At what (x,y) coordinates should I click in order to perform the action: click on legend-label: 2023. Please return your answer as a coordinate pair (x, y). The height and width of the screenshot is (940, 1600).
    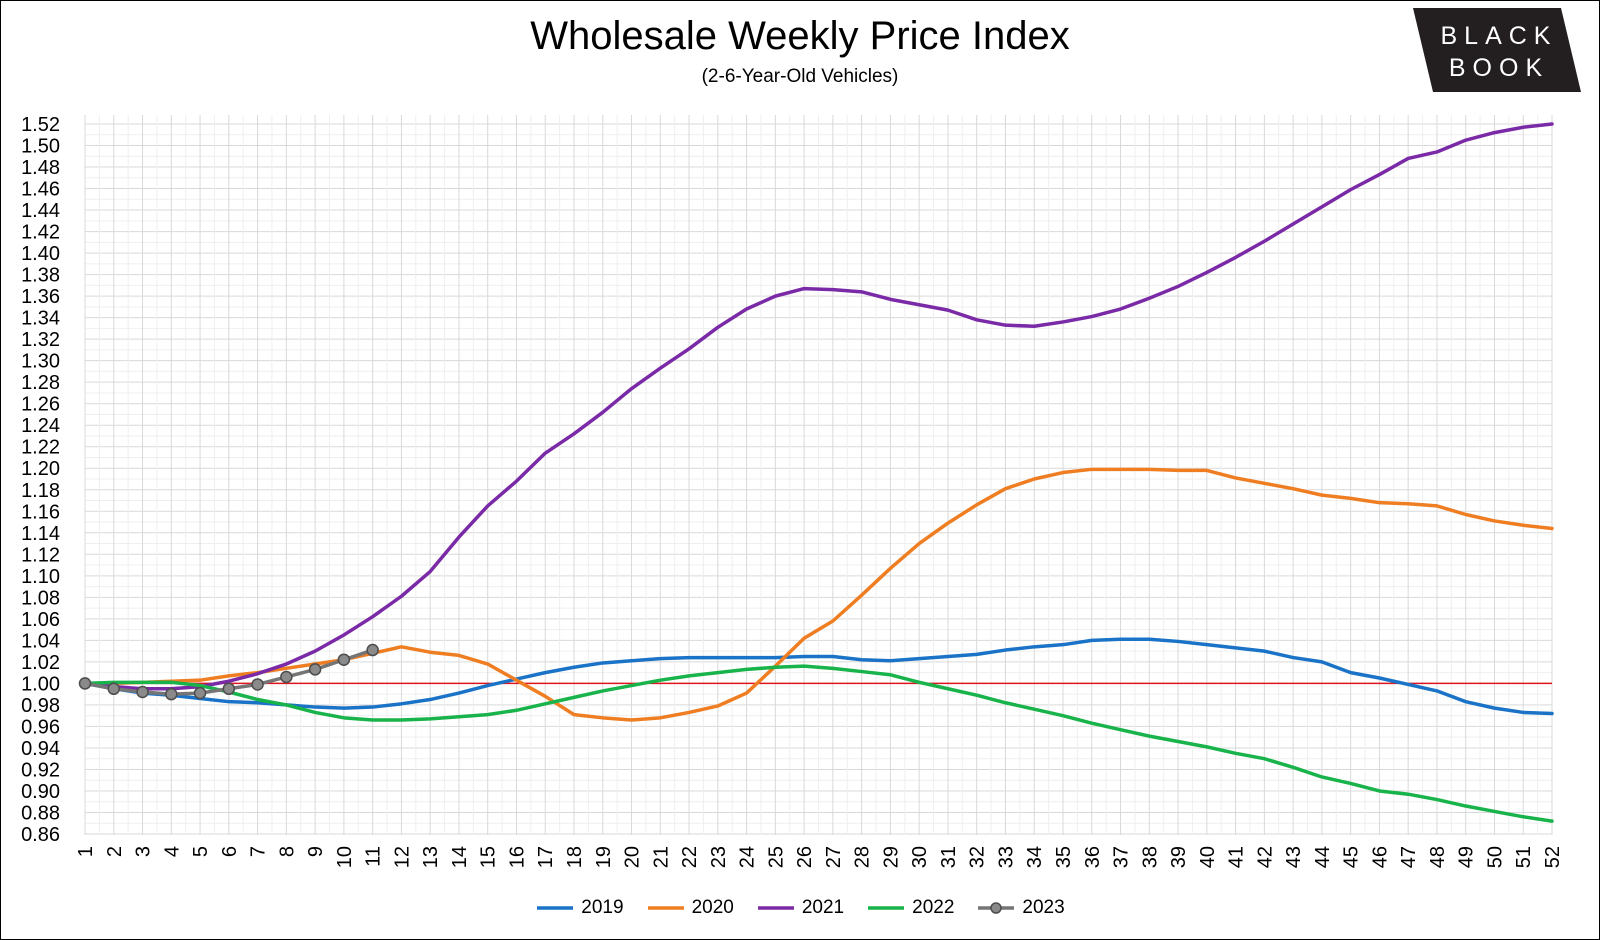
    Looking at the image, I should click on (1043, 907).